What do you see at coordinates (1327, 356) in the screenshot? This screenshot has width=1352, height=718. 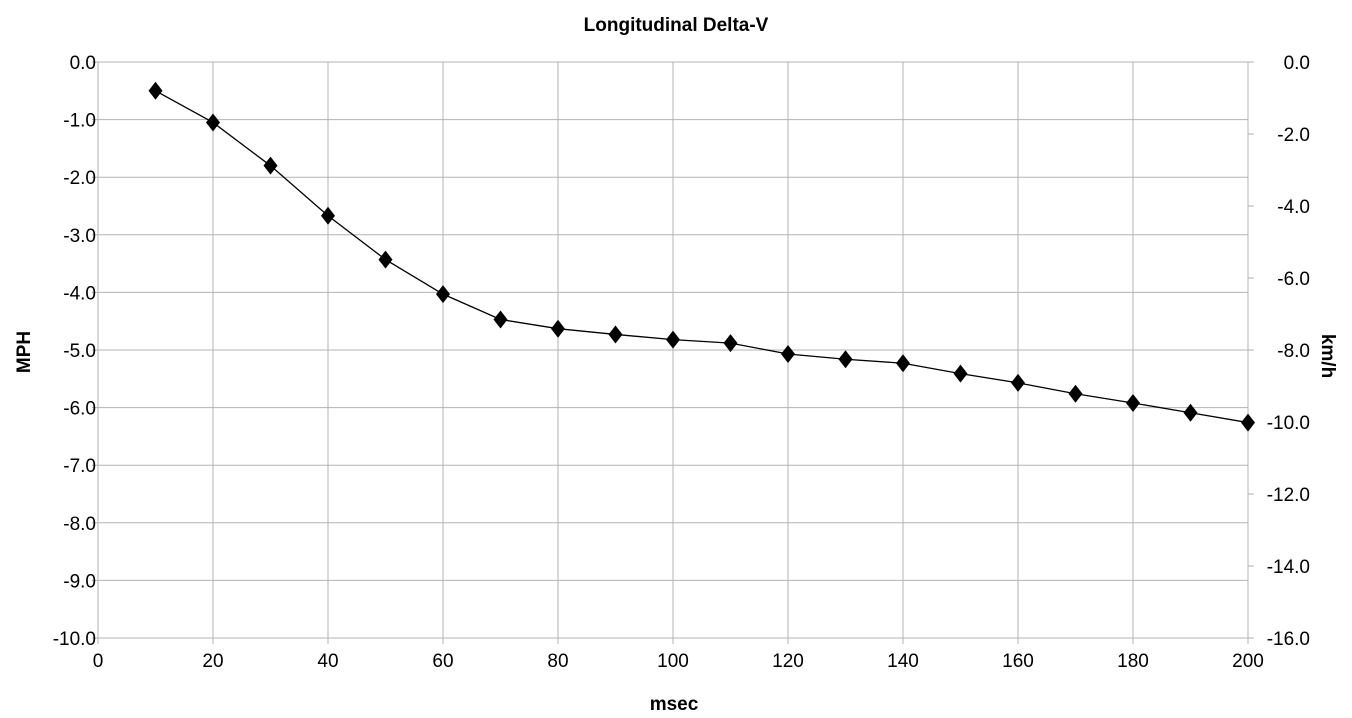 I see `y2-axis-title: km/h` at bounding box center [1327, 356].